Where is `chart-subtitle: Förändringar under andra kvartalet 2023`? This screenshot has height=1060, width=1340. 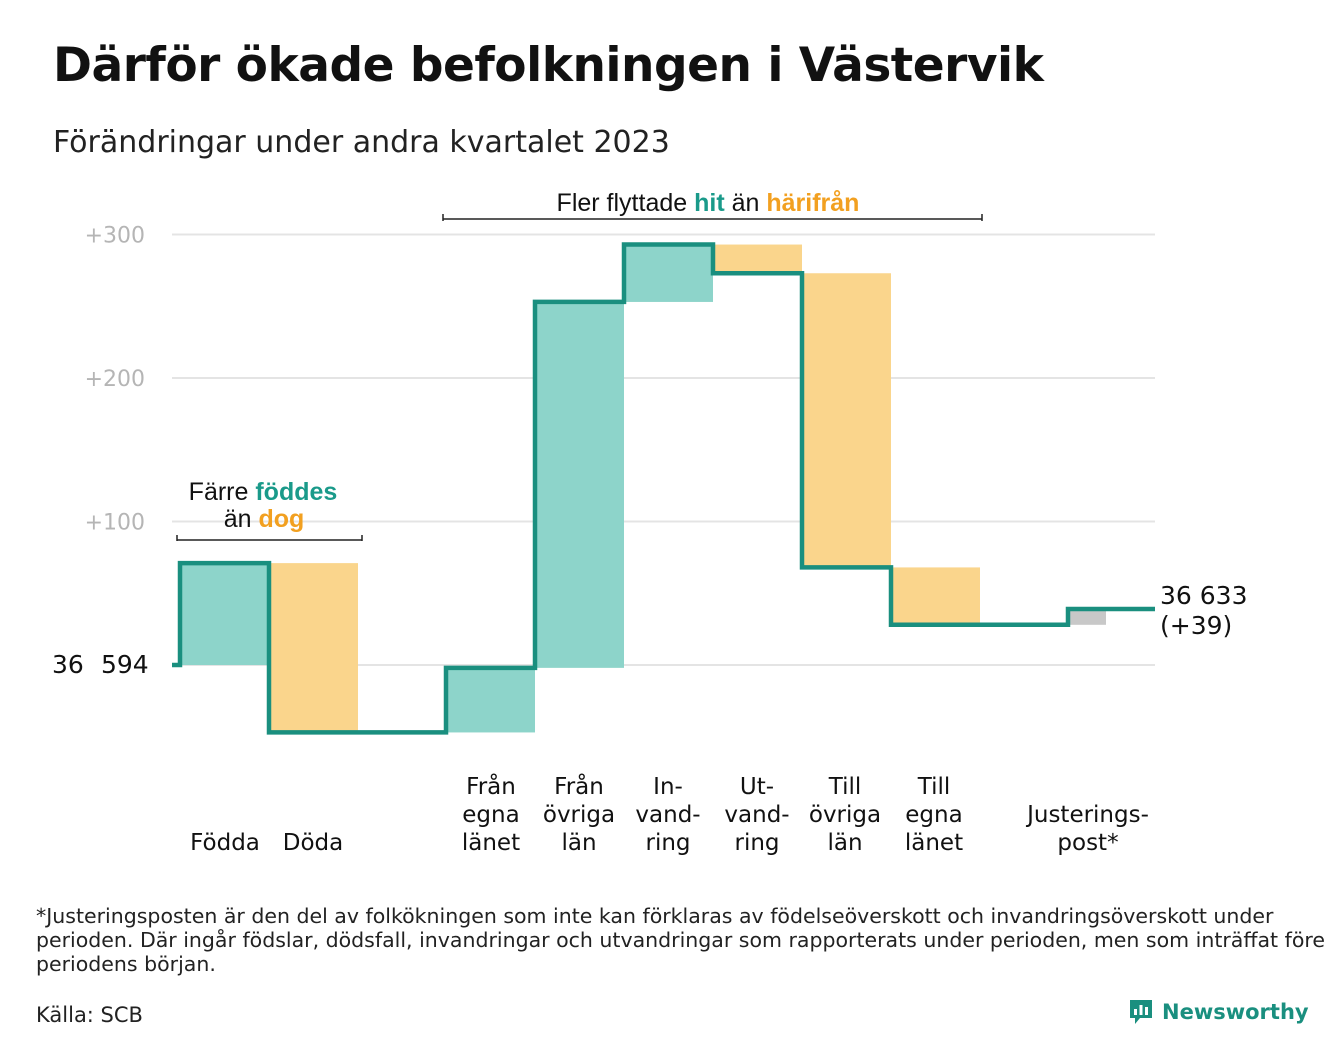
chart-subtitle: Förändringar under andra kvartalet 2023 is located at coordinates (361, 142).